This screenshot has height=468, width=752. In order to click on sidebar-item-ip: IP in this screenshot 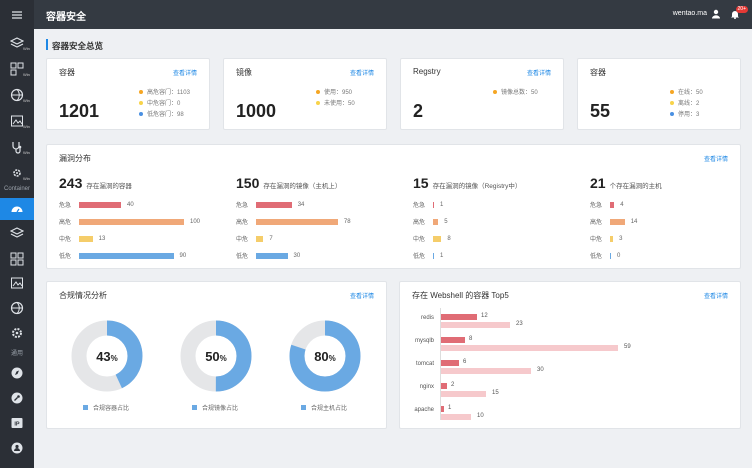, I will do `click(17, 423)`.